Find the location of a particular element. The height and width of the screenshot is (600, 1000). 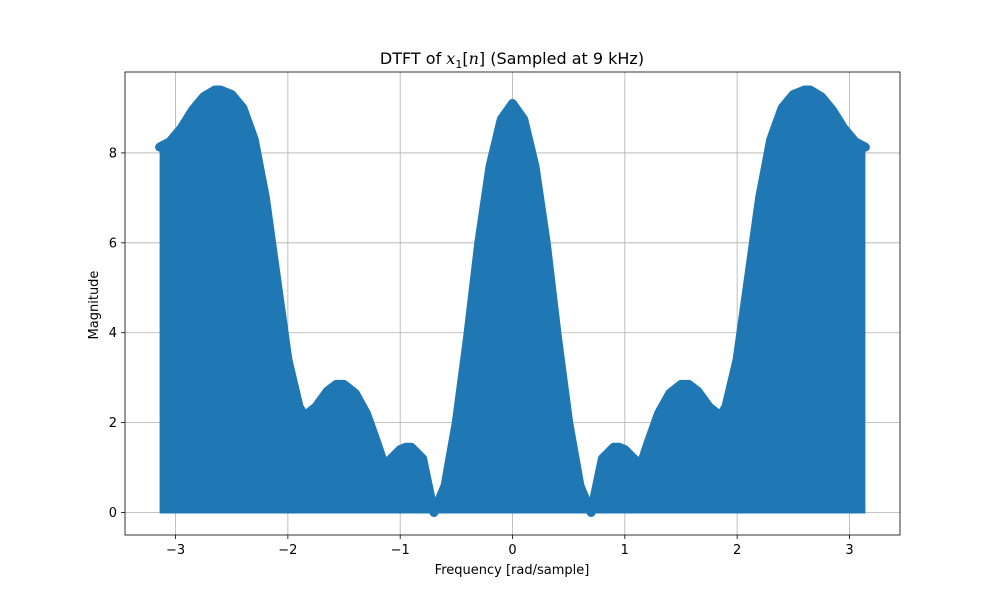

y-tick-label: 8 is located at coordinates (113, 153).